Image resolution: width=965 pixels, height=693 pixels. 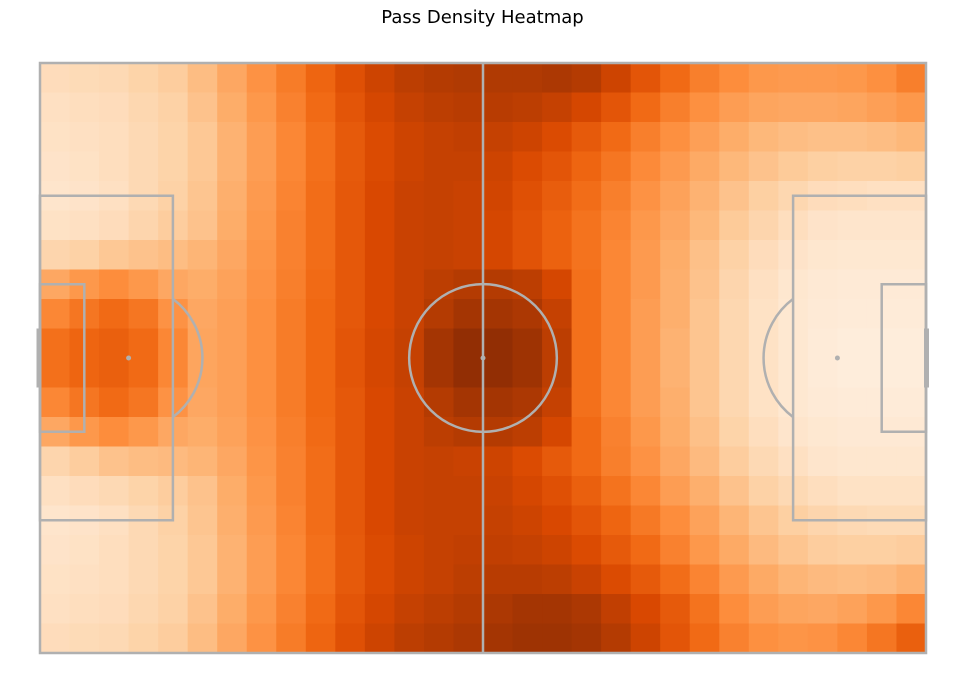 What do you see at coordinates (483, 358) in the screenshot?
I see `centre-circle` at bounding box center [483, 358].